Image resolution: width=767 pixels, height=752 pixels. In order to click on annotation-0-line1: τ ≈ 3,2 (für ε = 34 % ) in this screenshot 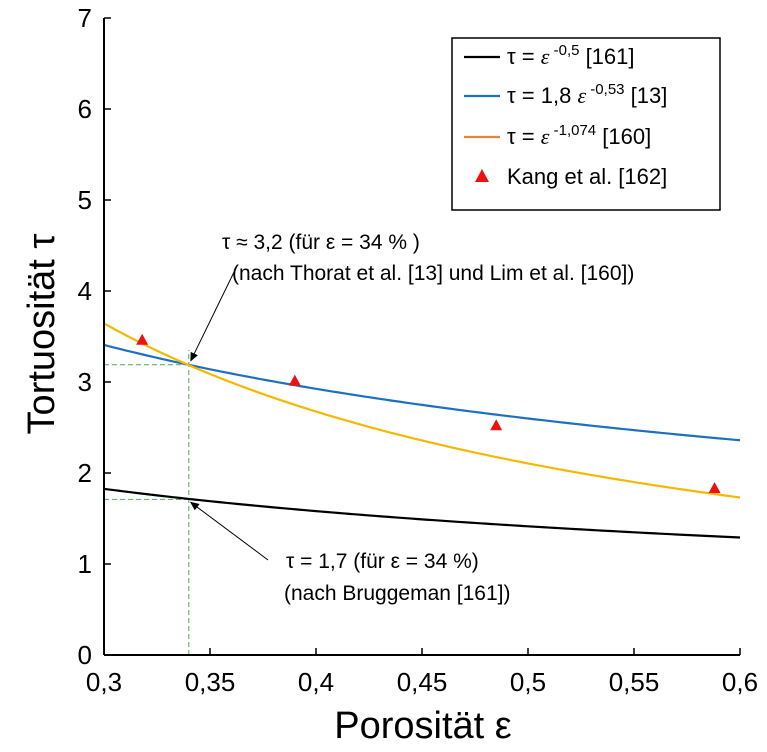, I will do `click(321, 242)`.